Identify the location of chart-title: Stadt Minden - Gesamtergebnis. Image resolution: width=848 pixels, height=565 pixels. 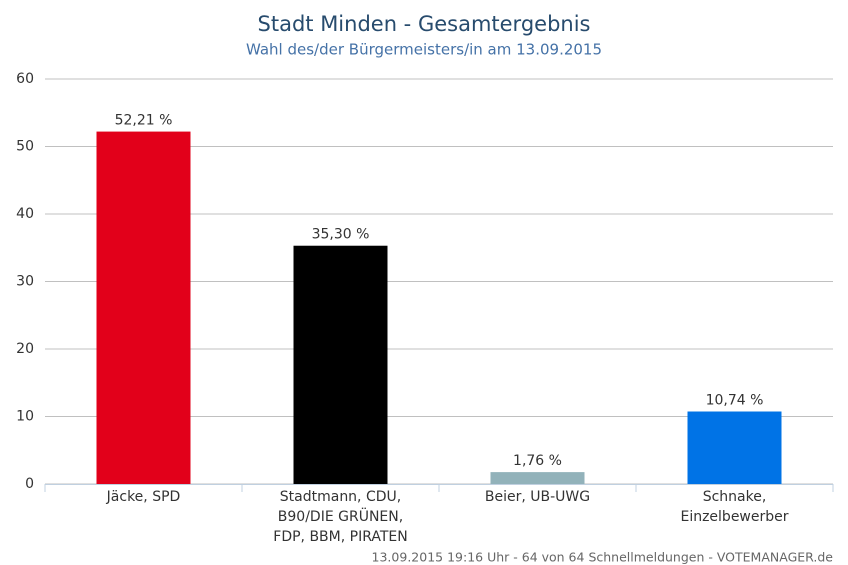
(424, 24).